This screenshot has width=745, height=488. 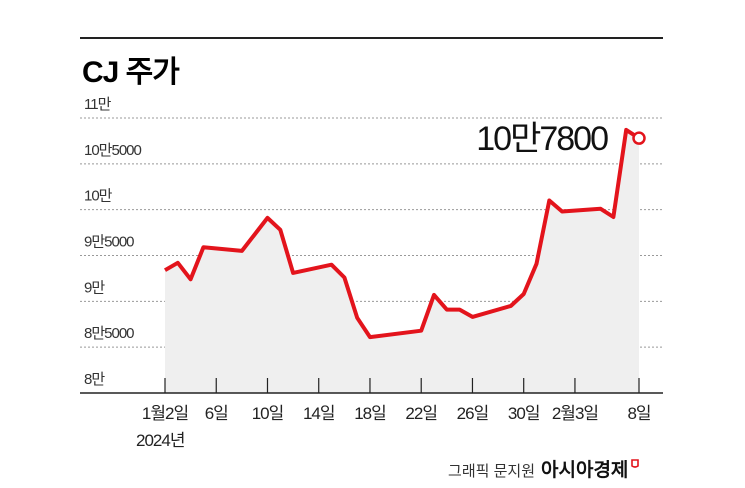 What do you see at coordinates (268, 413) in the screenshot?
I see `x-tick-label: 10일` at bounding box center [268, 413].